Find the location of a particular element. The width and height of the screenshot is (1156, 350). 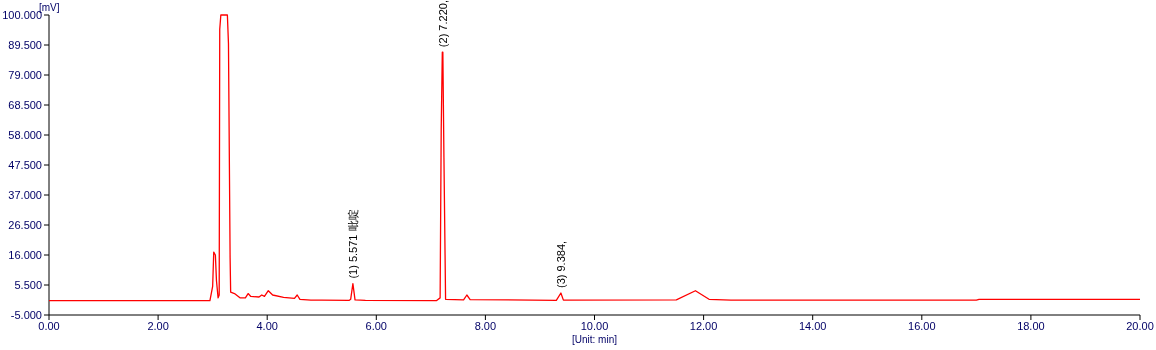

y-axis-title: [mV] is located at coordinates (49, 7).